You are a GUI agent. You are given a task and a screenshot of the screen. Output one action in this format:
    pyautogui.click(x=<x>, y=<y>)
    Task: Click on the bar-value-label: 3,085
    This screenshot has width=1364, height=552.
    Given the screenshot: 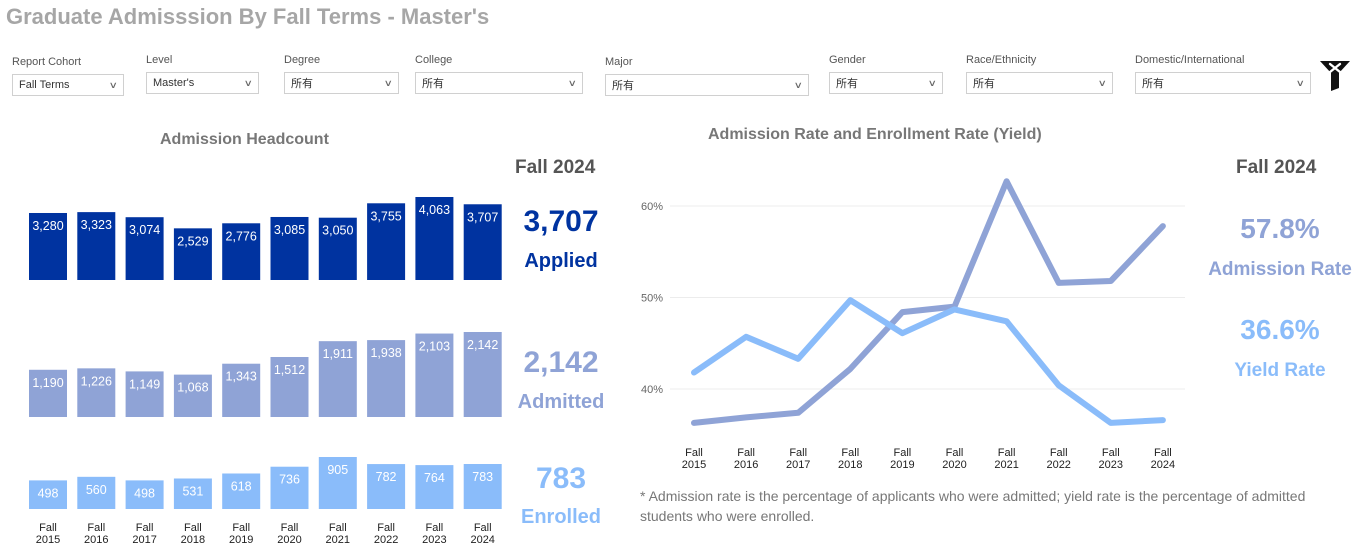 What is the action you would take?
    pyautogui.click(x=289, y=230)
    